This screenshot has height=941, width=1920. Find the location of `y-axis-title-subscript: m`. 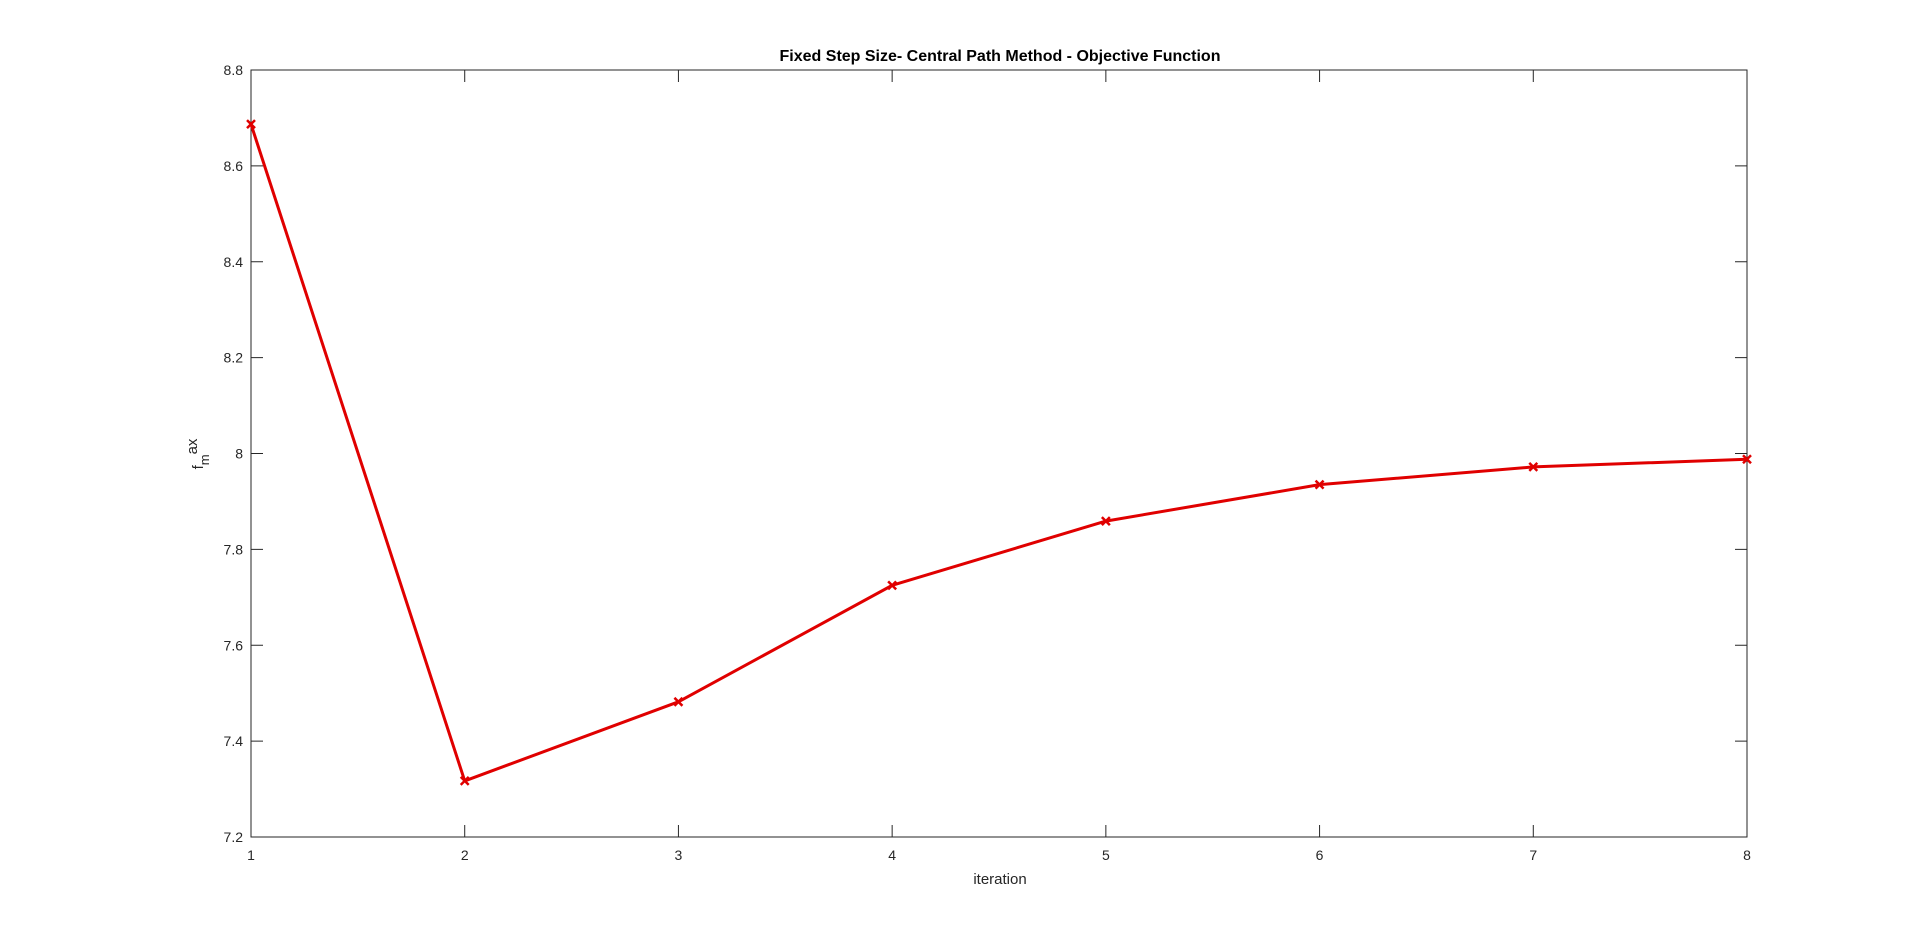

y-axis-title-subscript: m is located at coordinates (204, 459).